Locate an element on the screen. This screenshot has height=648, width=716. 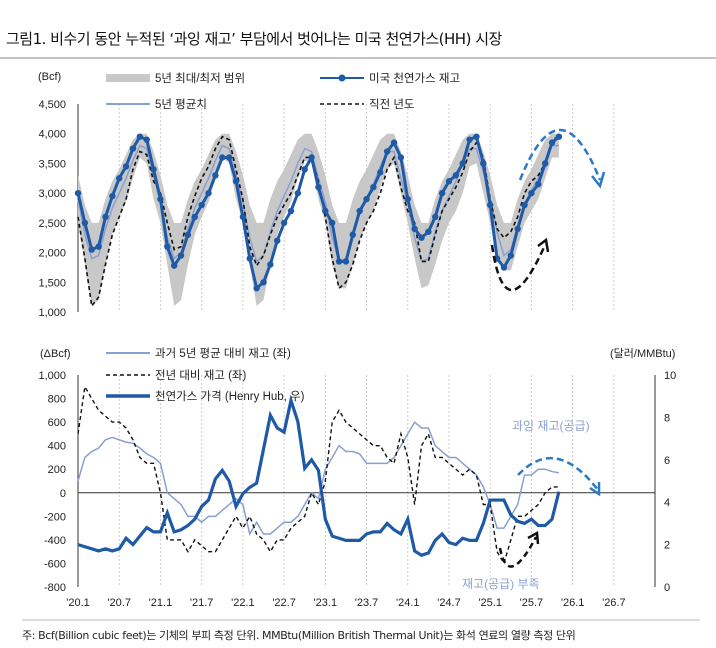
x-tick-label: '26.7 is located at coordinates (614, 603).